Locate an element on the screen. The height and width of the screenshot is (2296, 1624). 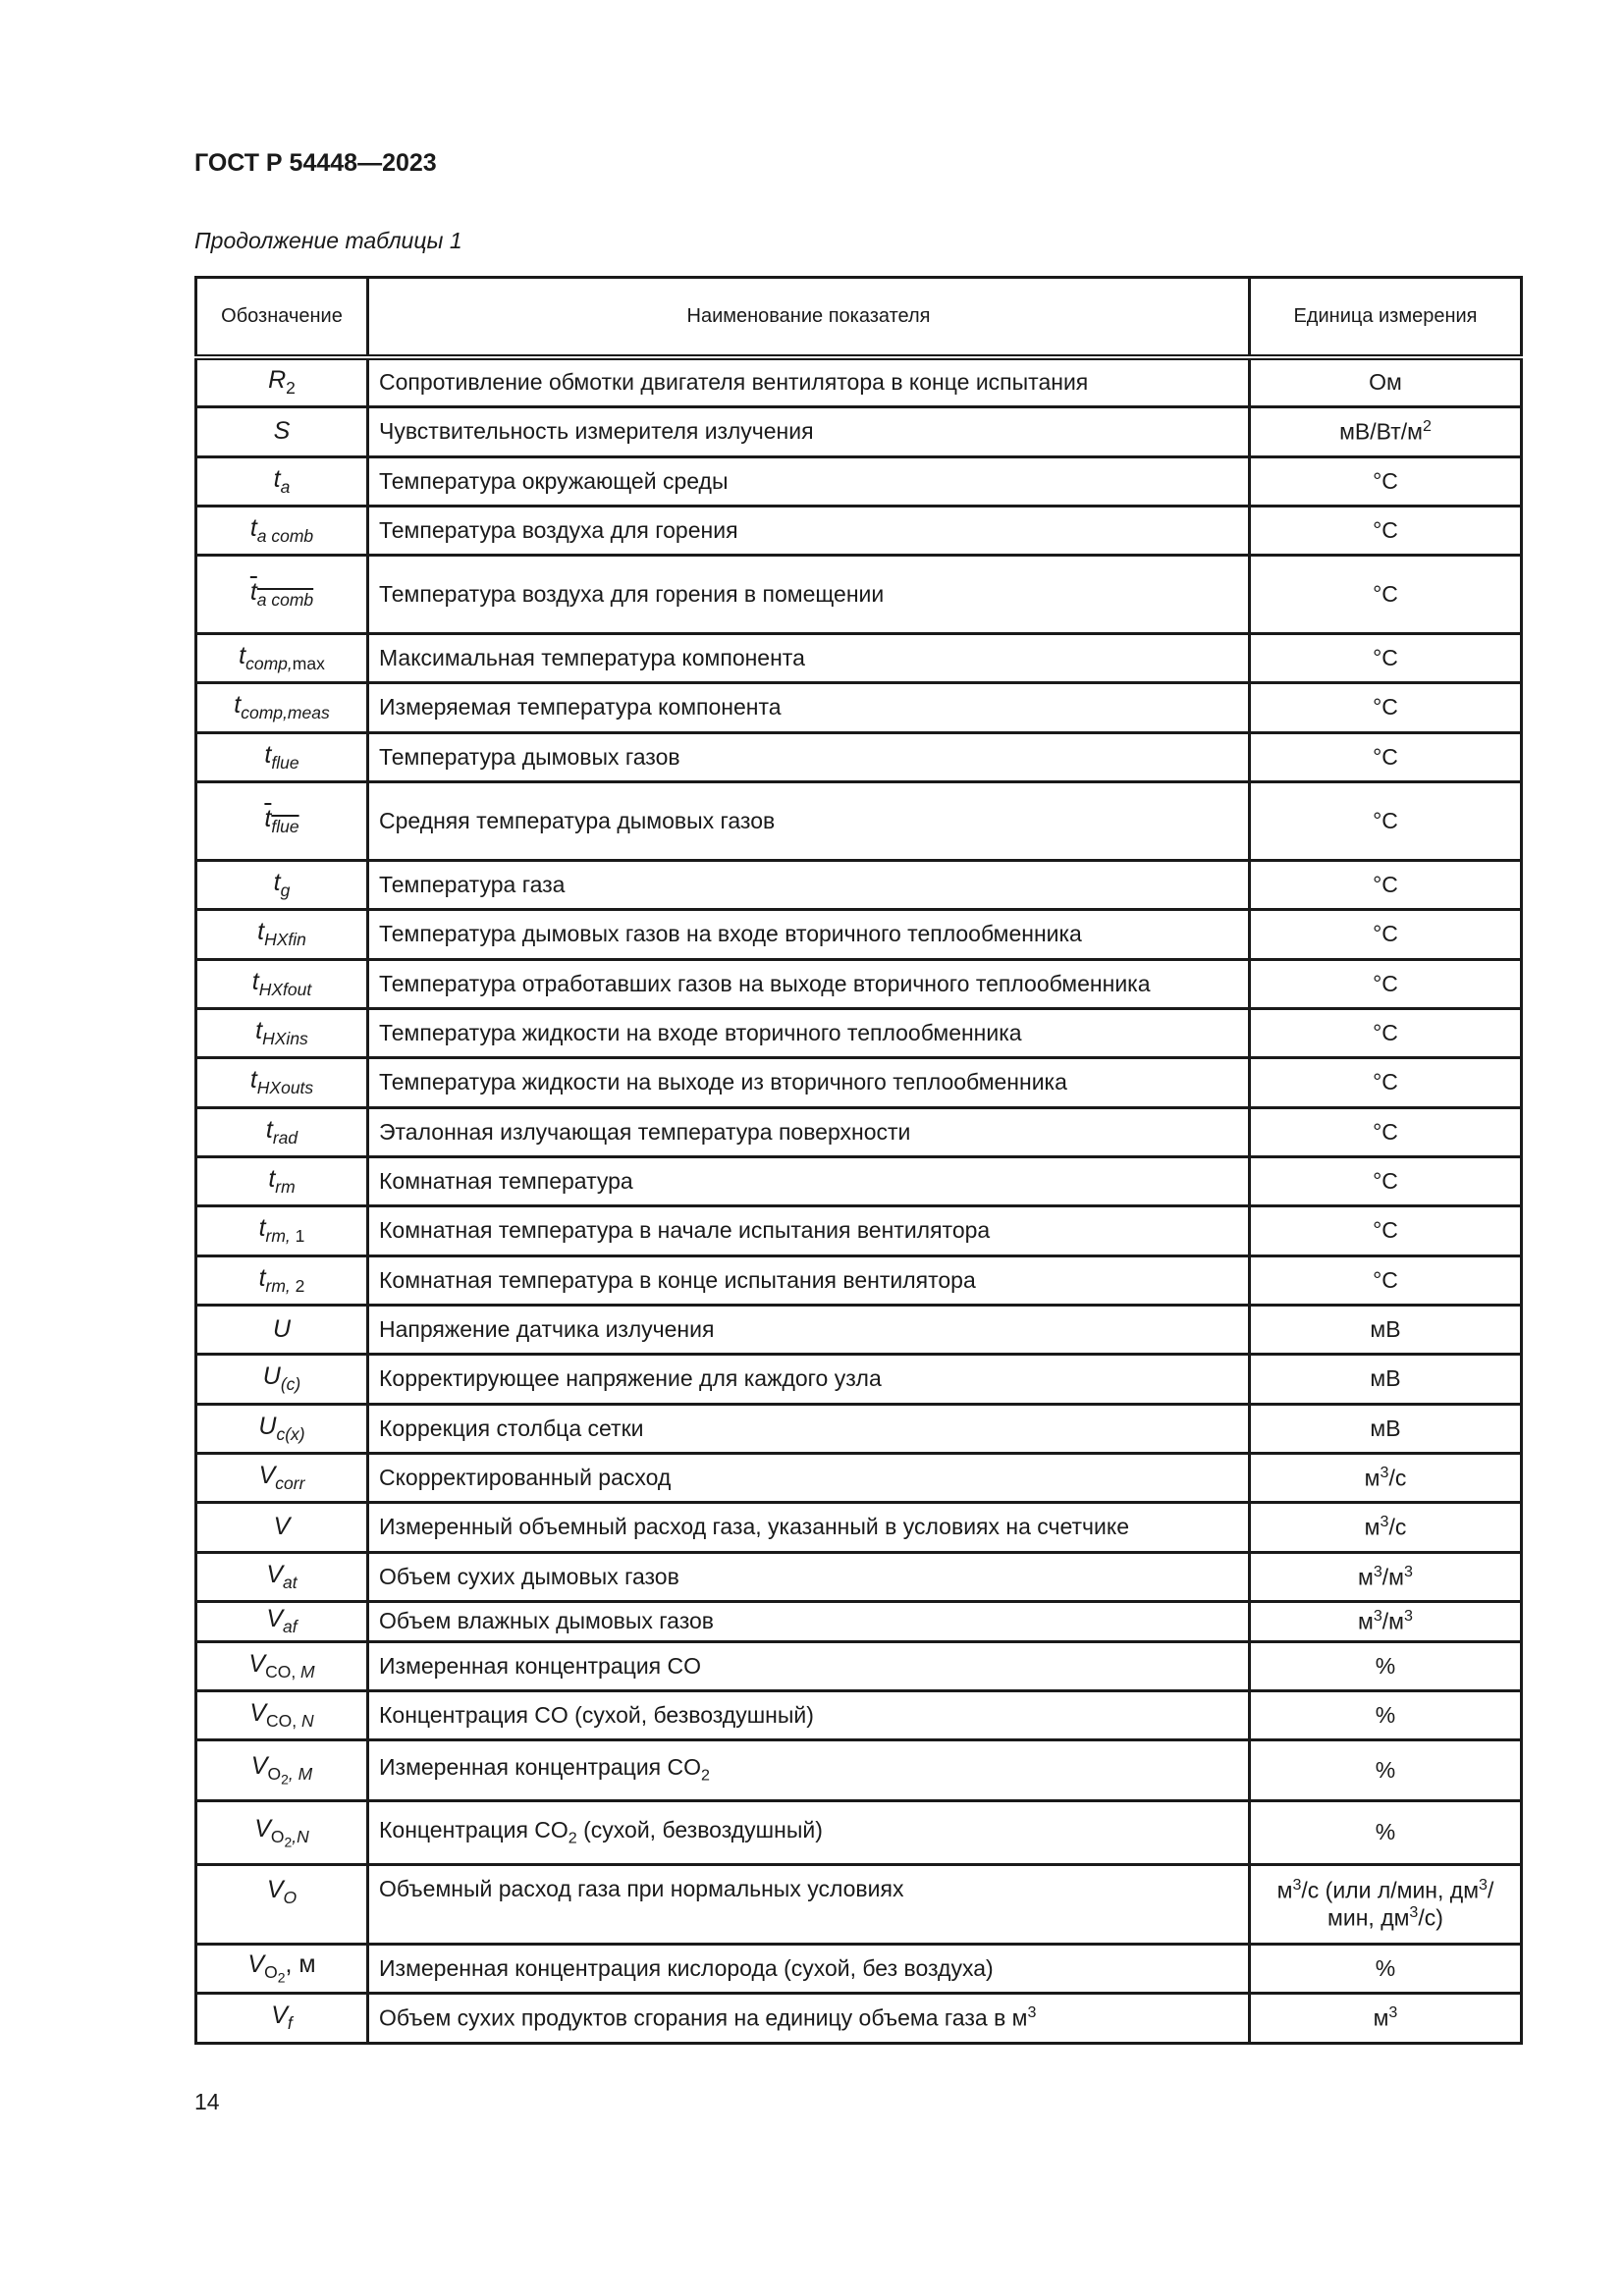
symbol: trm, 1 is located at coordinates (281, 1230).